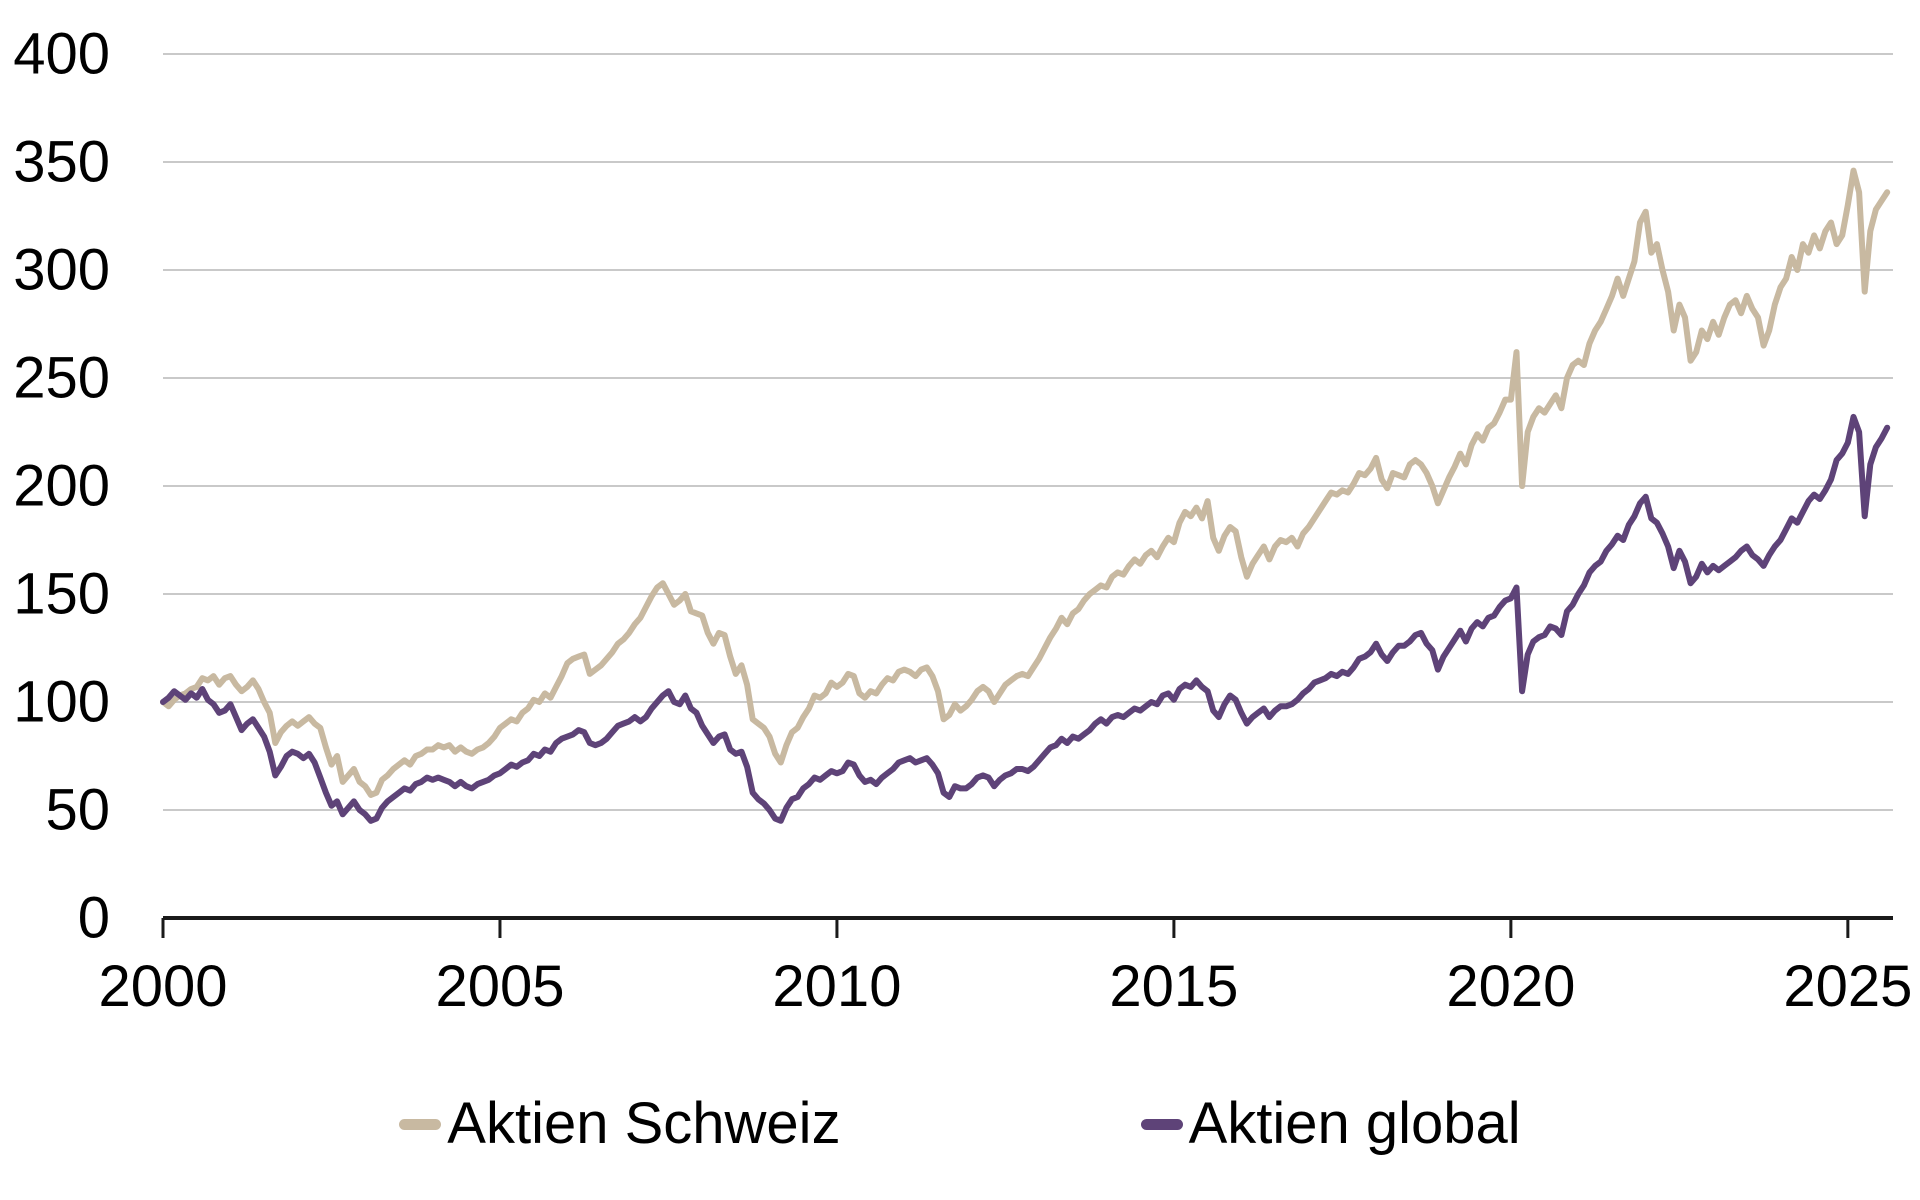  What do you see at coordinates (162, 986) in the screenshot?
I see `x-axis-tick-label: 2000` at bounding box center [162, 986].